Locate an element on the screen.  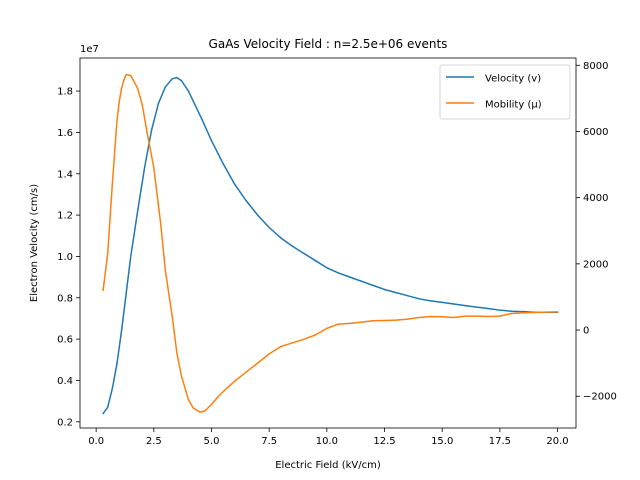
y-left-tick-label: 1.8 is located at coordinates (65, 92).